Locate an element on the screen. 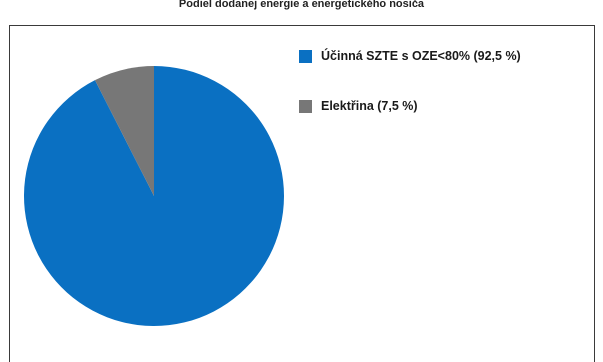 This screenshot has height=362, width=603. legend-label-electricity: Elektřina (7,5 %) is located at coordinates (369, 106).